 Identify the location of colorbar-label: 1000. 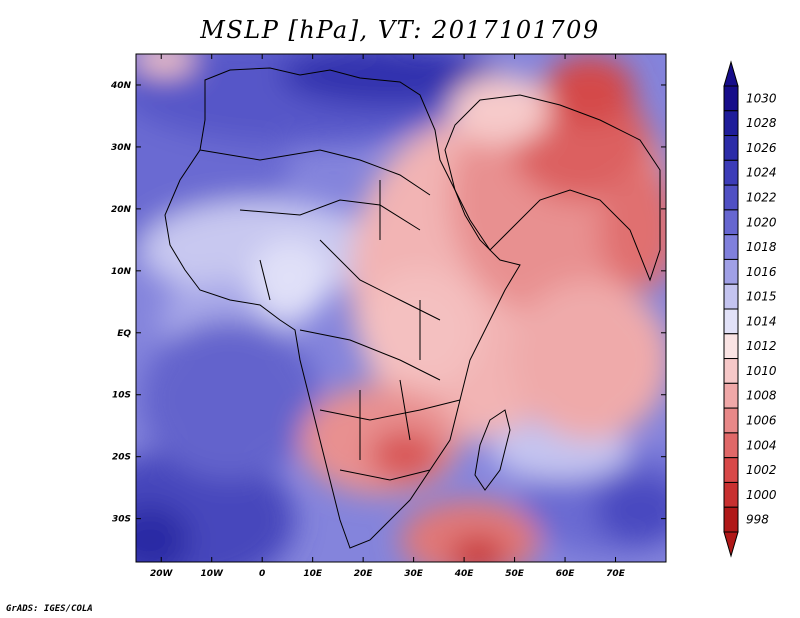
(761, 495).